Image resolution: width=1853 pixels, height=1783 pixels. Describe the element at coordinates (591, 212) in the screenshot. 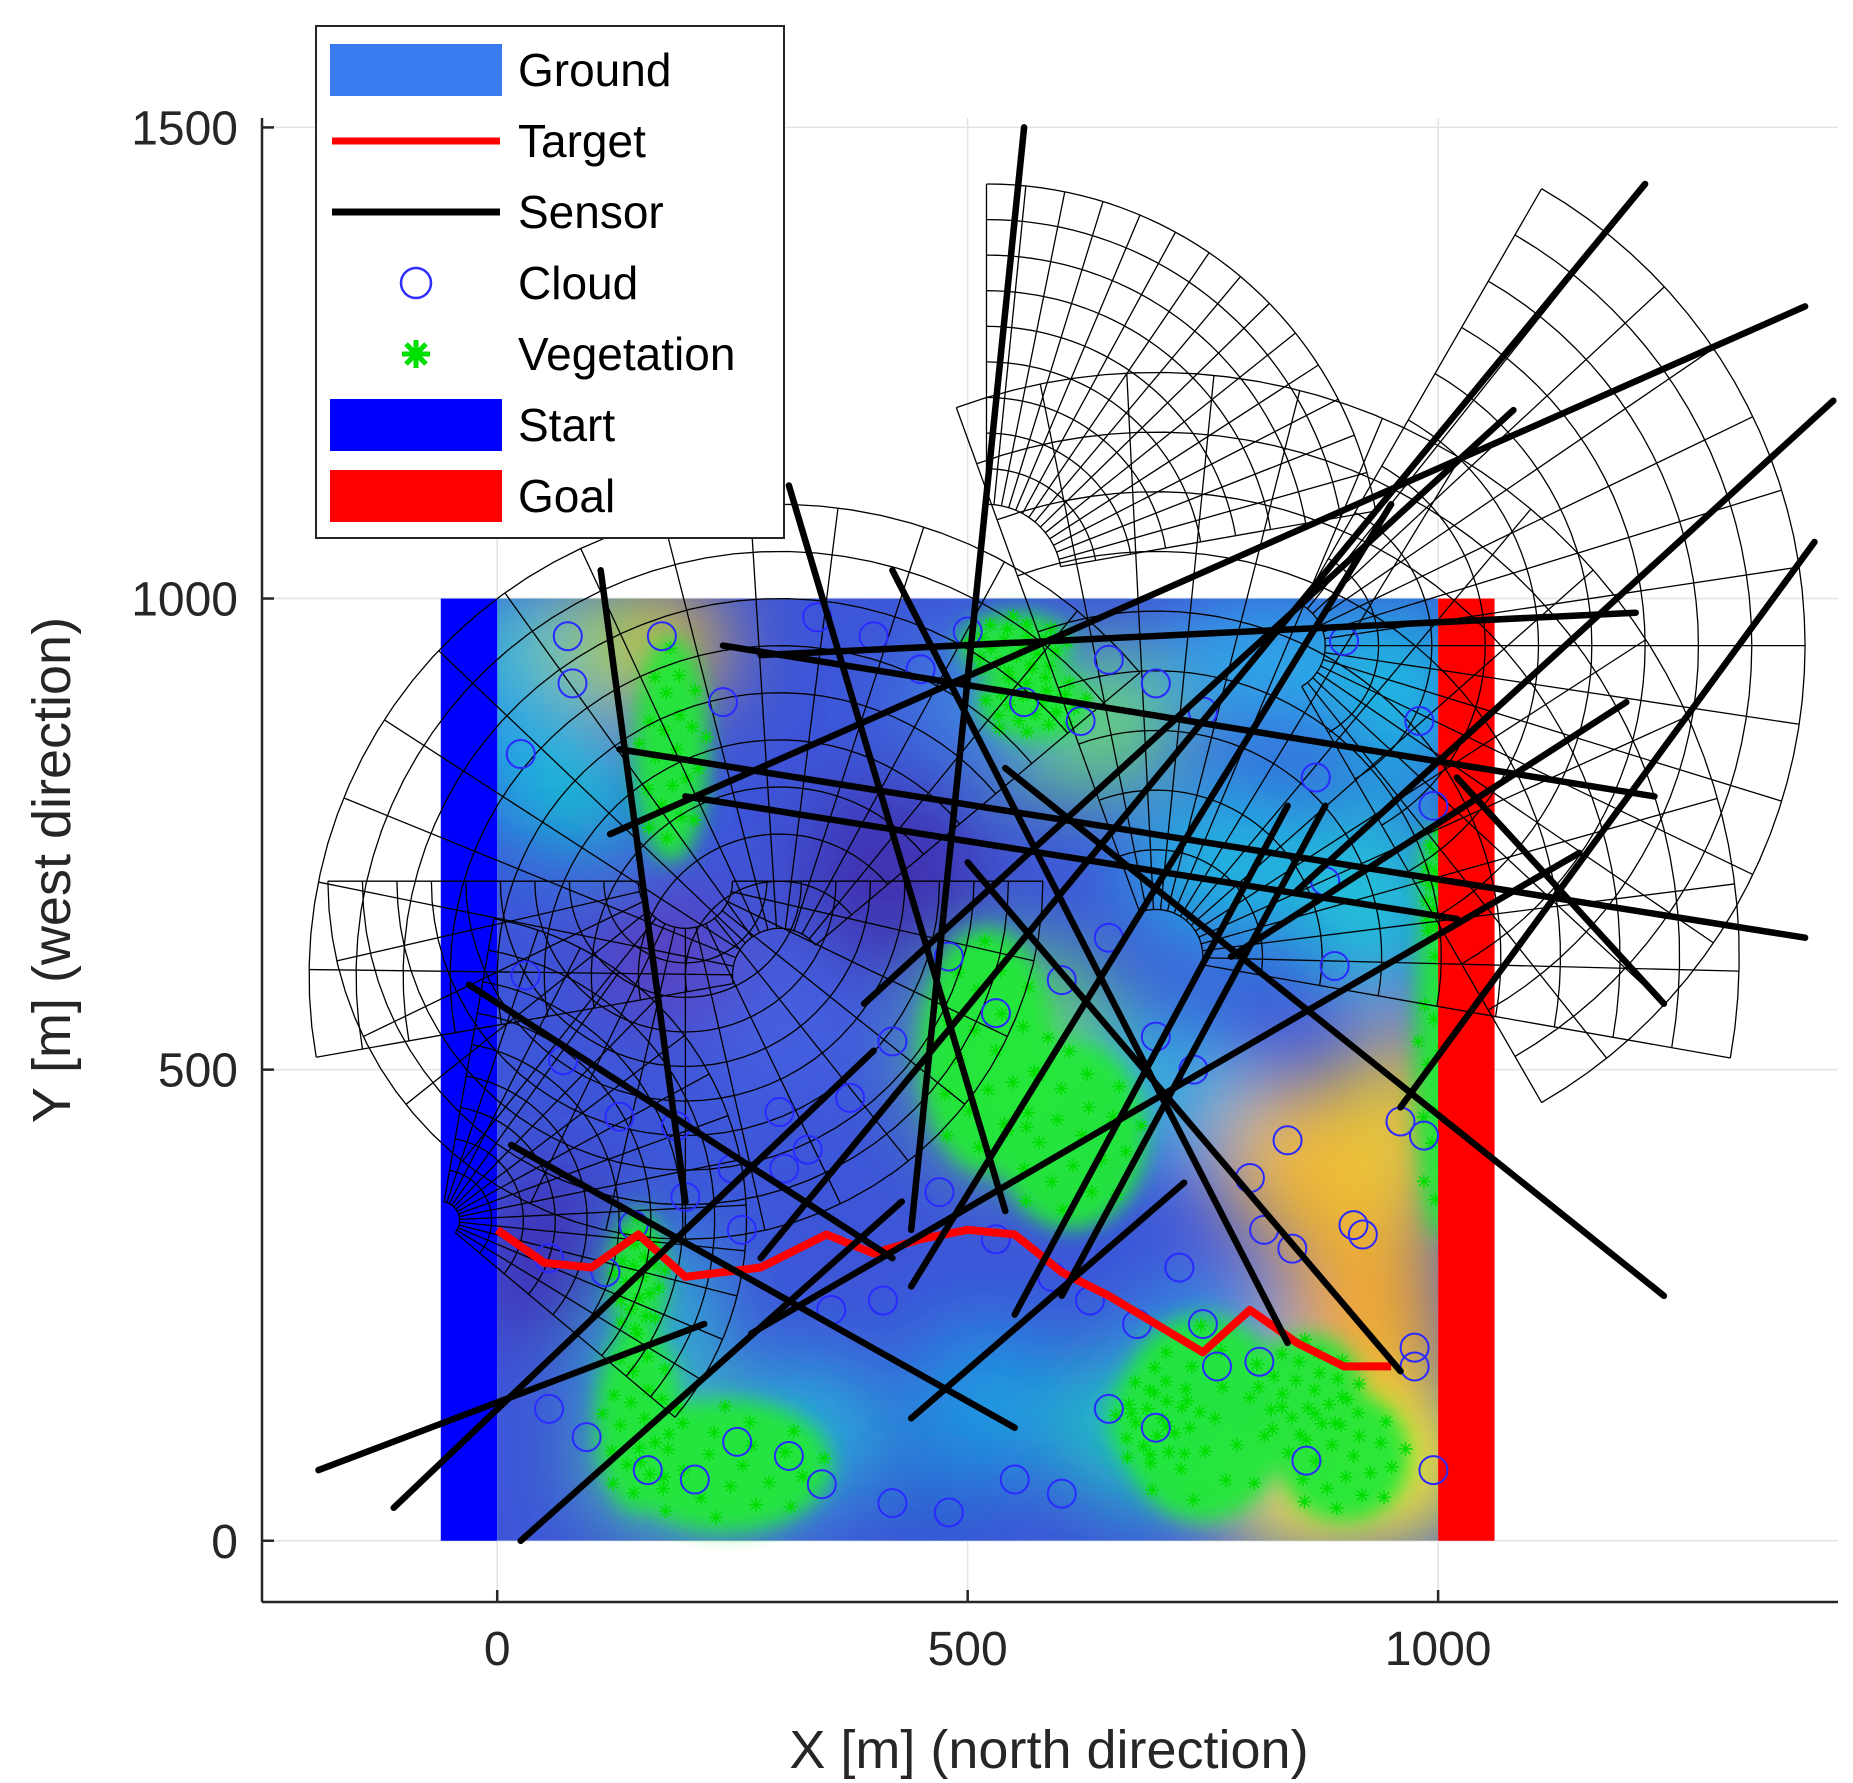

I see `legend-label: Sensor` at that location.